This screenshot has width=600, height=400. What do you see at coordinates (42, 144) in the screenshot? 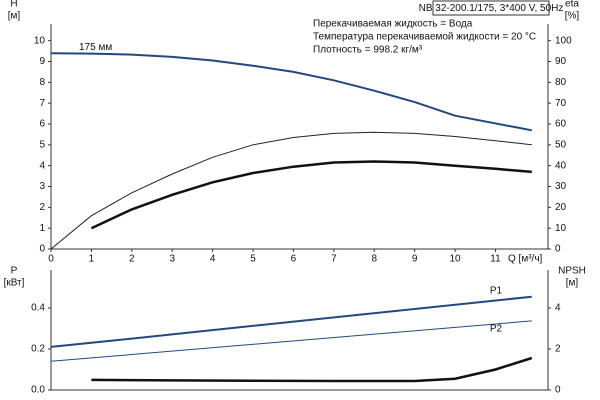
I see `y-tick-label: 5` at bounding box center [42, 144].